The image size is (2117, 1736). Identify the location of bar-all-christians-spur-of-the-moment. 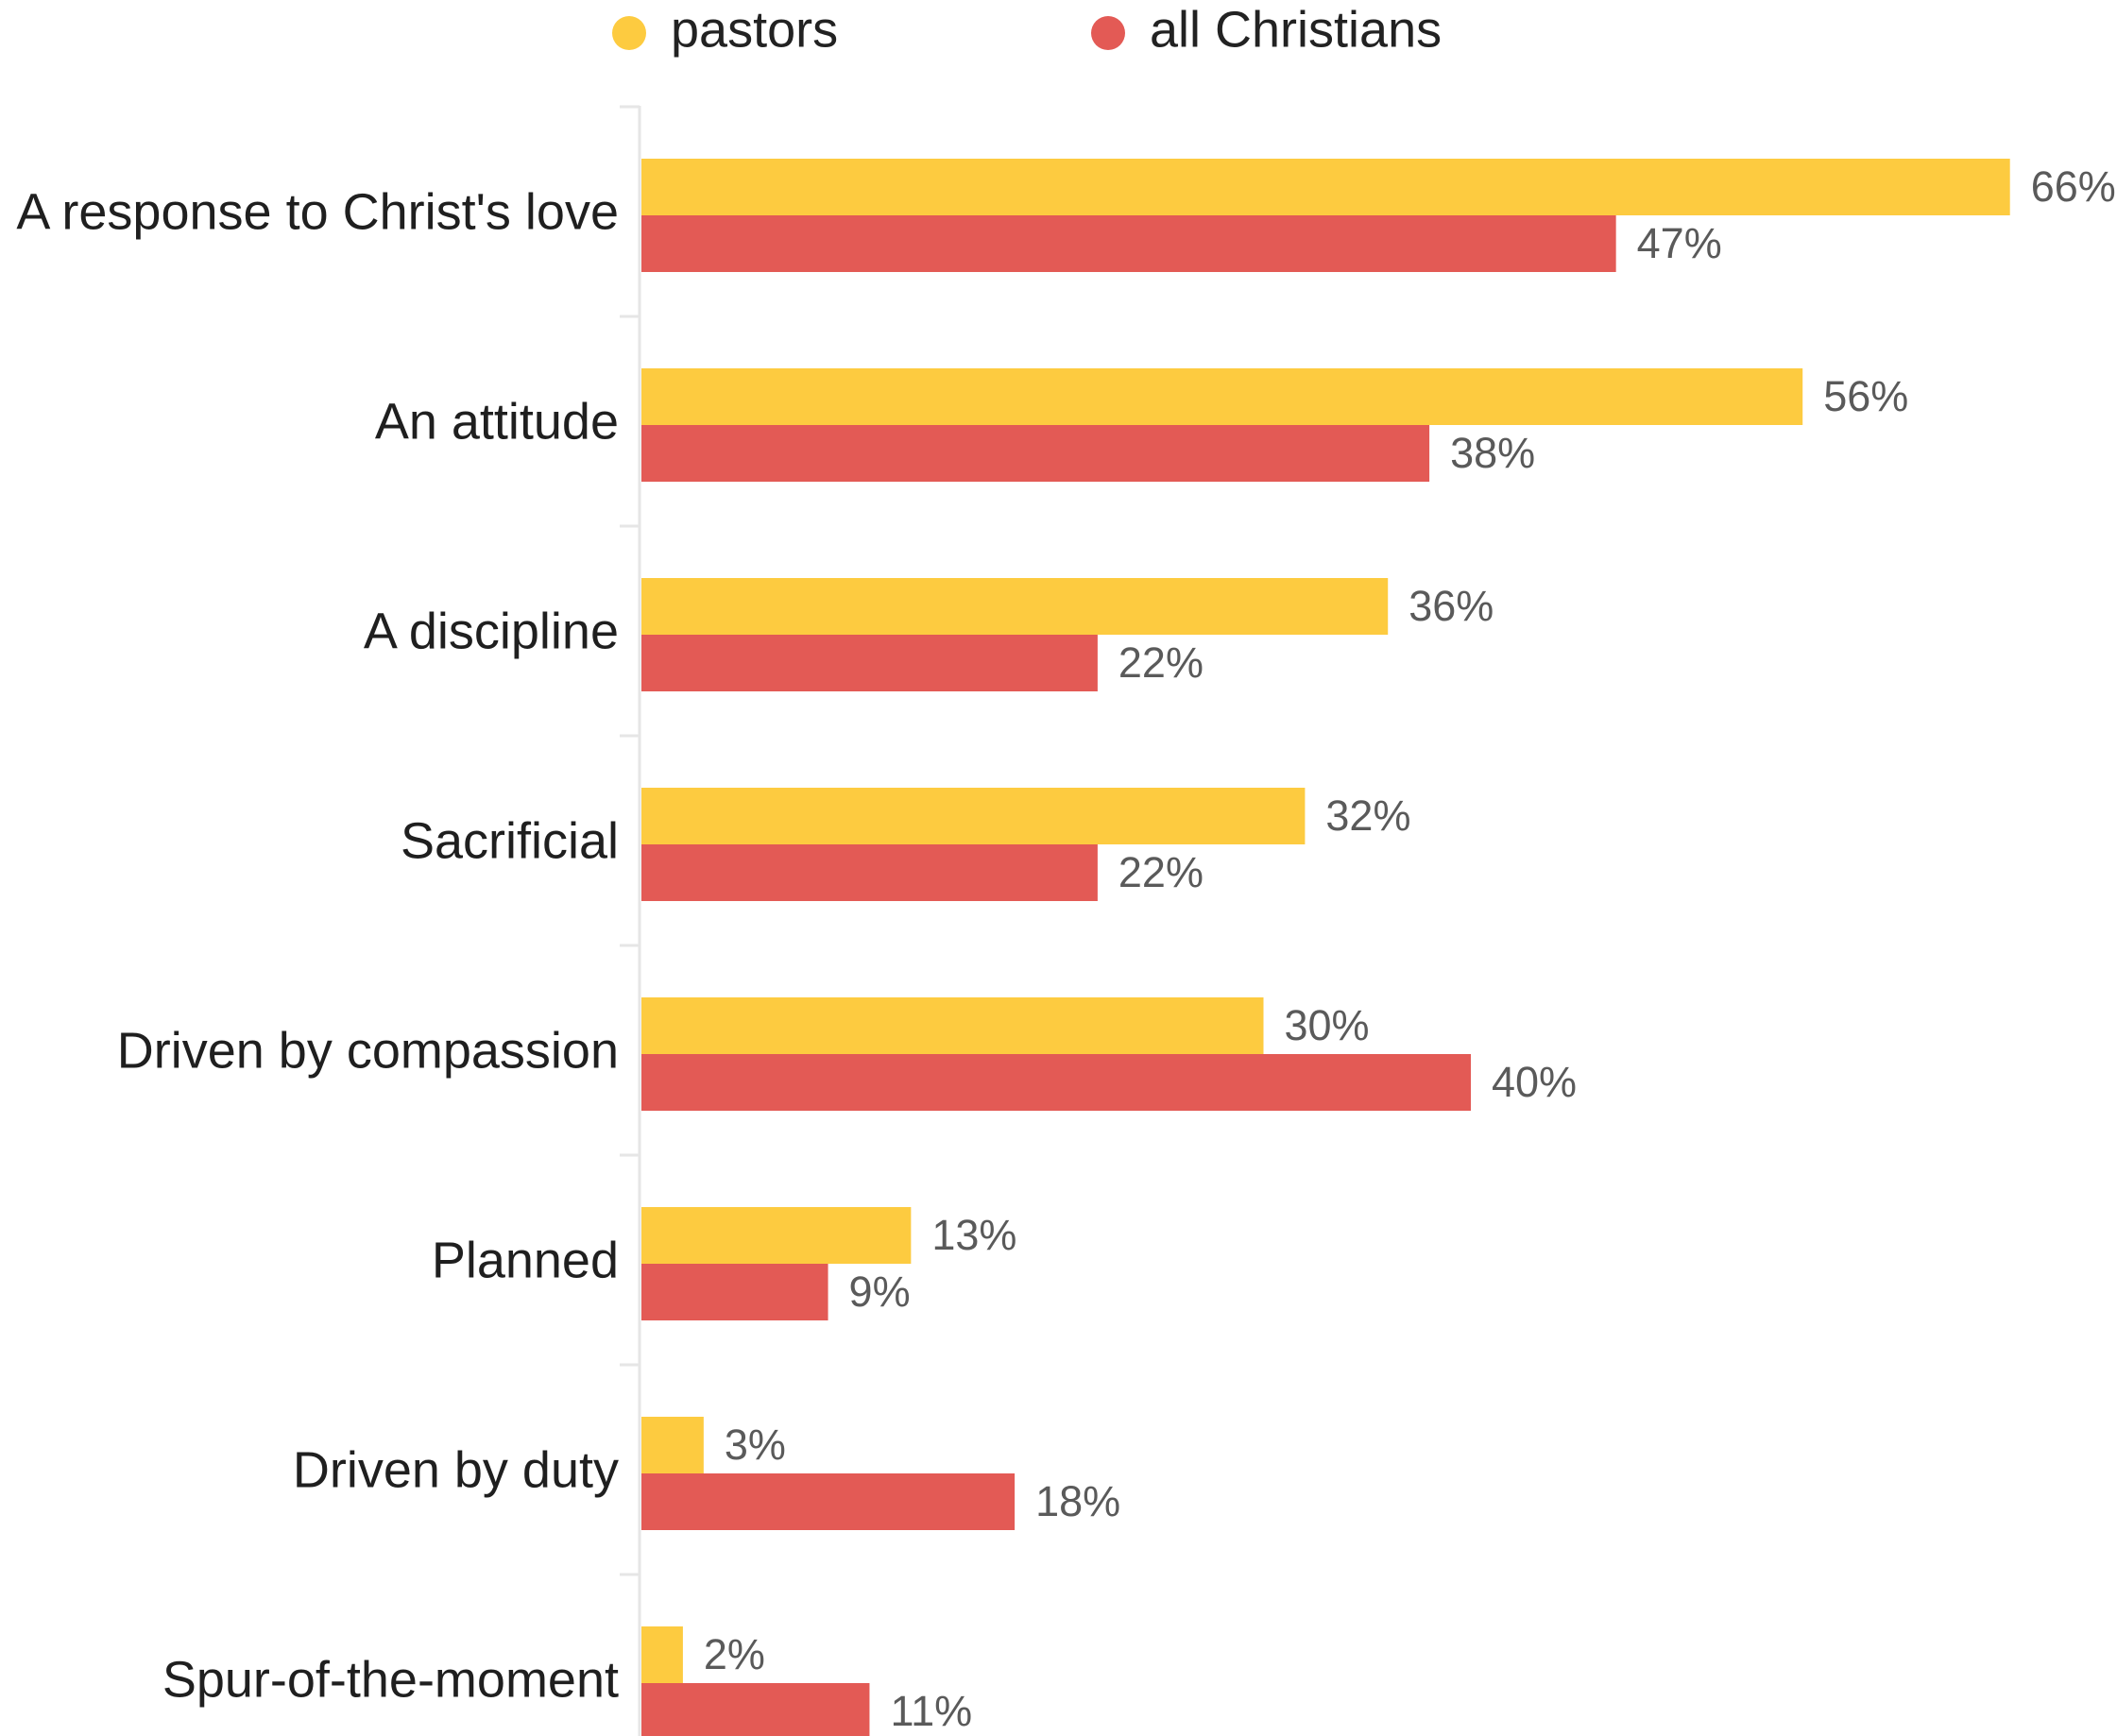
(755, 1709).